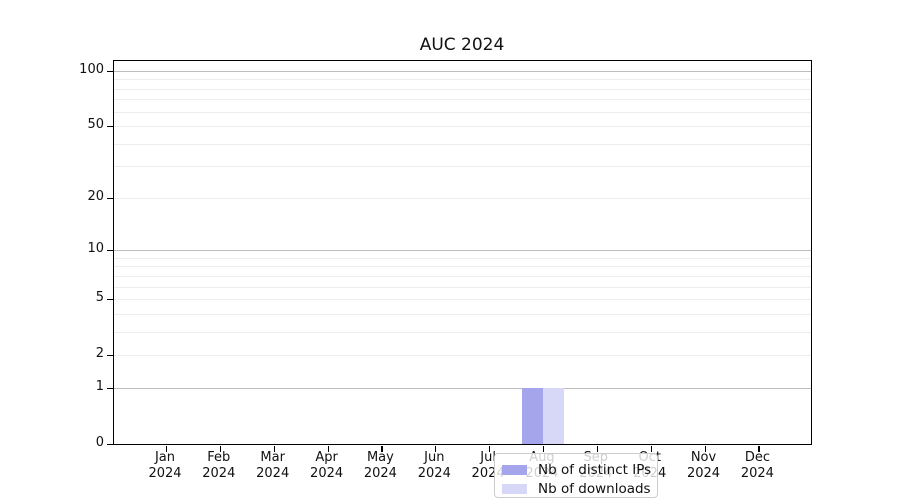  Describe the element at coordinates (99, 298) in the screenshot. I see `y-axis-tick-label: 5` at that location.